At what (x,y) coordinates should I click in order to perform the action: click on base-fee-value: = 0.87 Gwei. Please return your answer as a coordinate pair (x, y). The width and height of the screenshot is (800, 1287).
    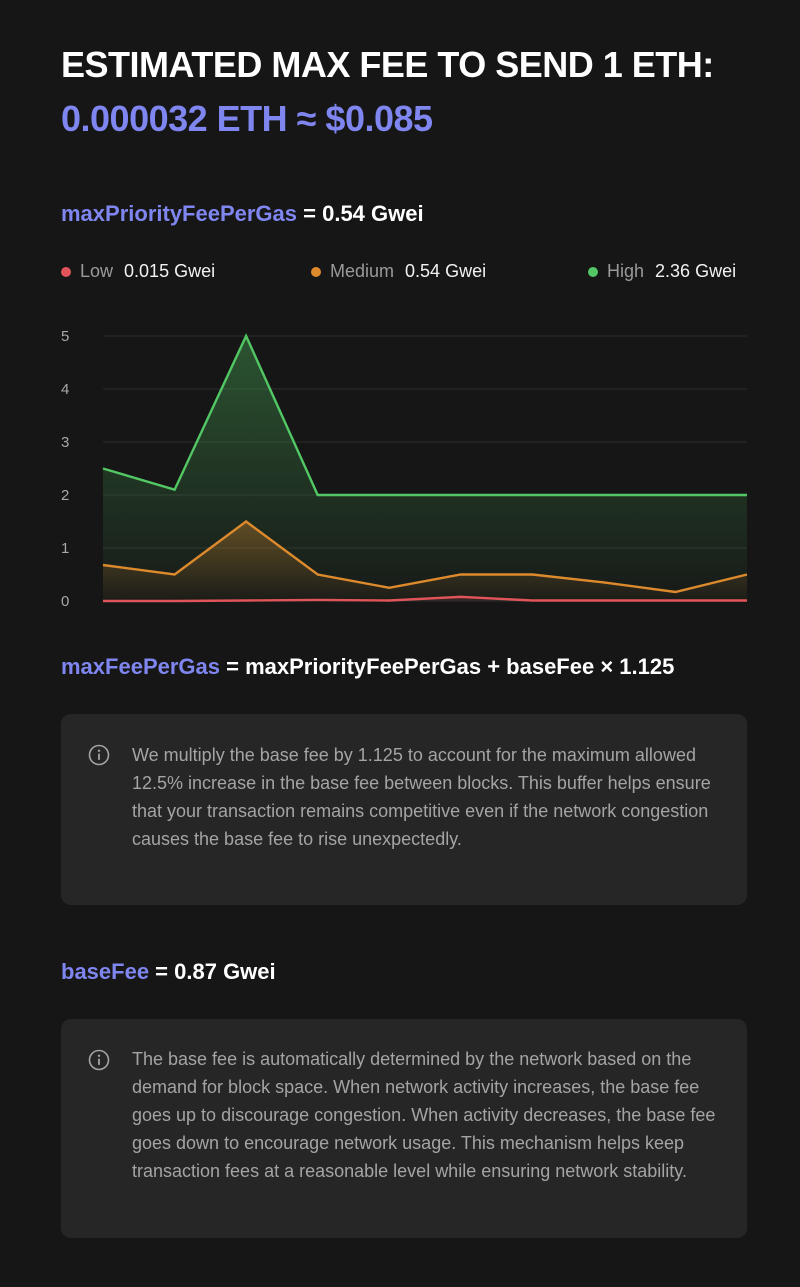
    Looking at the image, I should click on (212, 971).